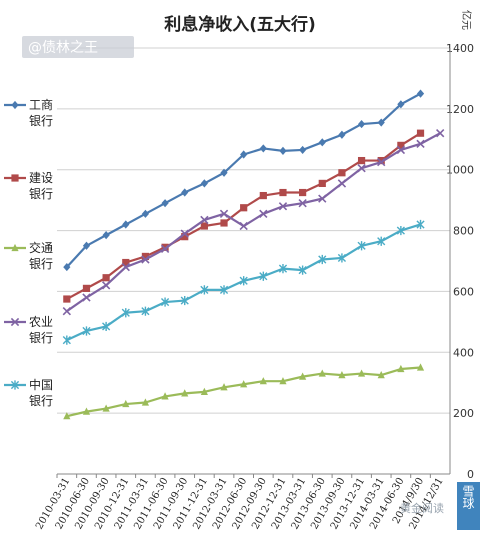 The height and width of the screenshot is (533, 480). Describe the element at coordinates (463, 291) in the screenshot. I see `y-tick-label: 600` at that location.